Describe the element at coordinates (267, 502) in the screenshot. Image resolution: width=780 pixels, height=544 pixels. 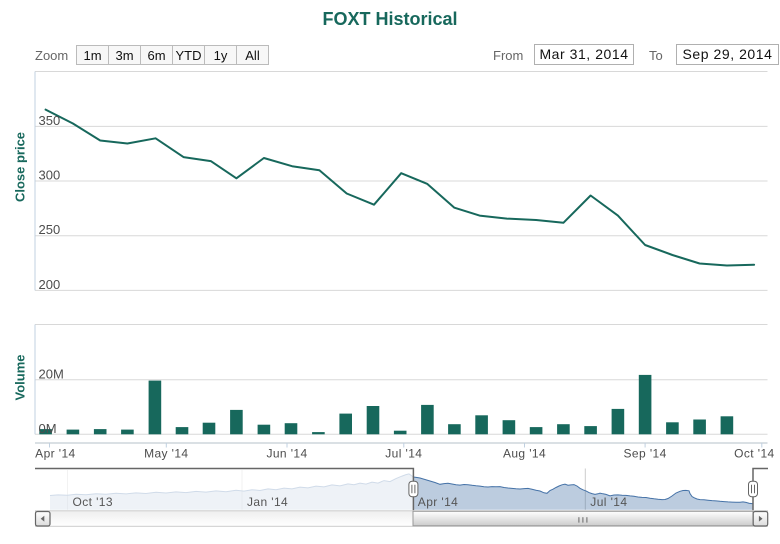
I see `svg-text: Jan '14` at that location.